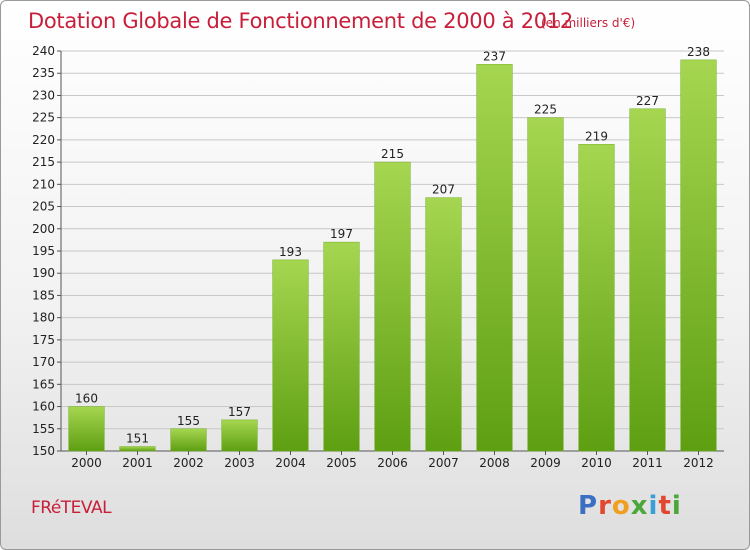 The image size is (750, 550). Describe the element at coordinates (494, 463) in the screenshot. I see `x-tick-label: 2008` at that location.